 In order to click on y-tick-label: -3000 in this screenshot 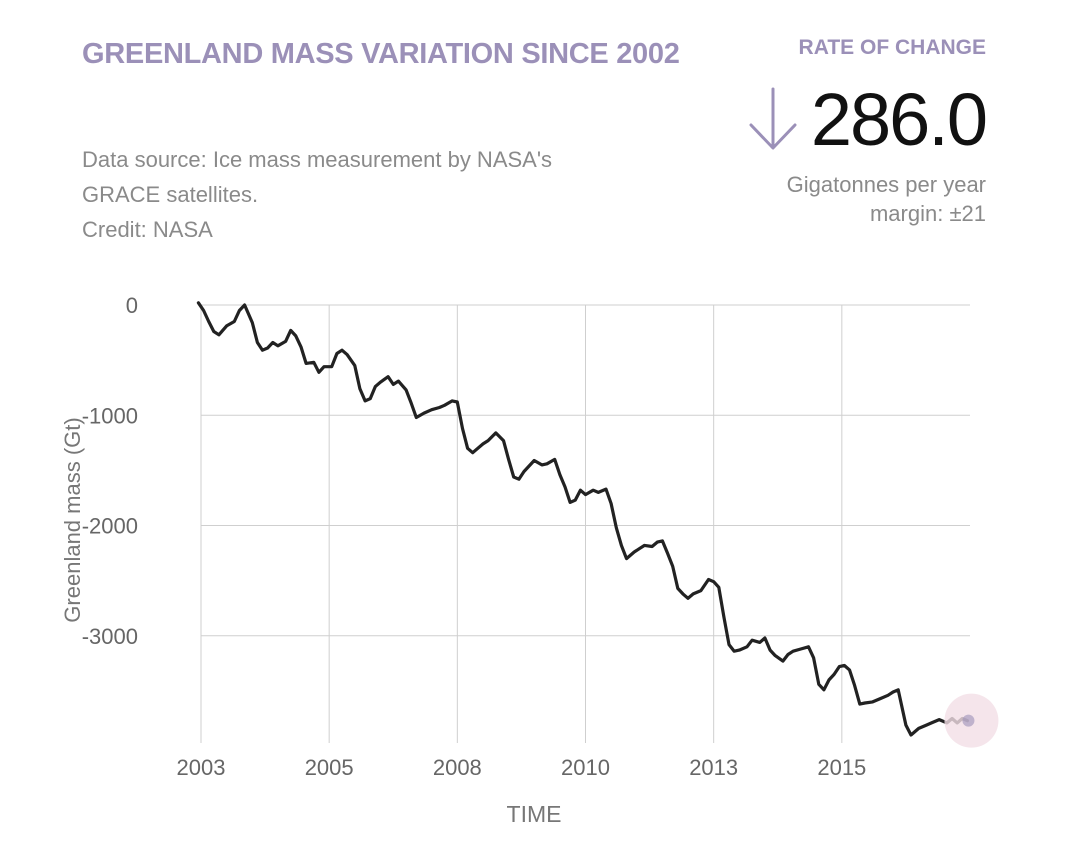, I will do `click(110, 636)`.